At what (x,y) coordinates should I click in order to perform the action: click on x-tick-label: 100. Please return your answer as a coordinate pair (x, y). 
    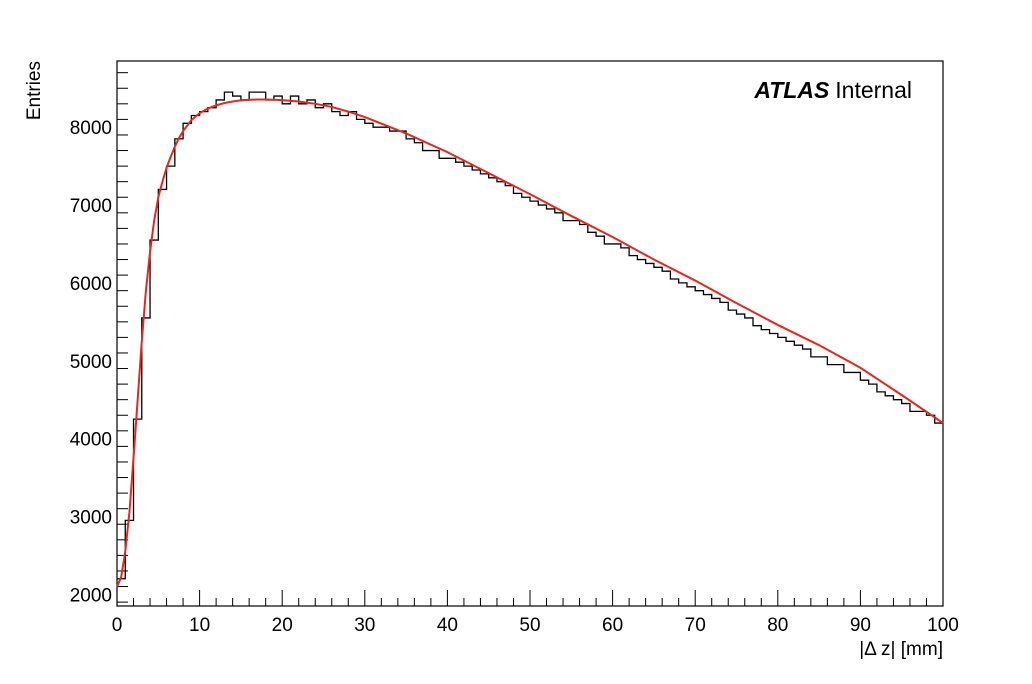
    Looking at the image, I should click on (943, 625).